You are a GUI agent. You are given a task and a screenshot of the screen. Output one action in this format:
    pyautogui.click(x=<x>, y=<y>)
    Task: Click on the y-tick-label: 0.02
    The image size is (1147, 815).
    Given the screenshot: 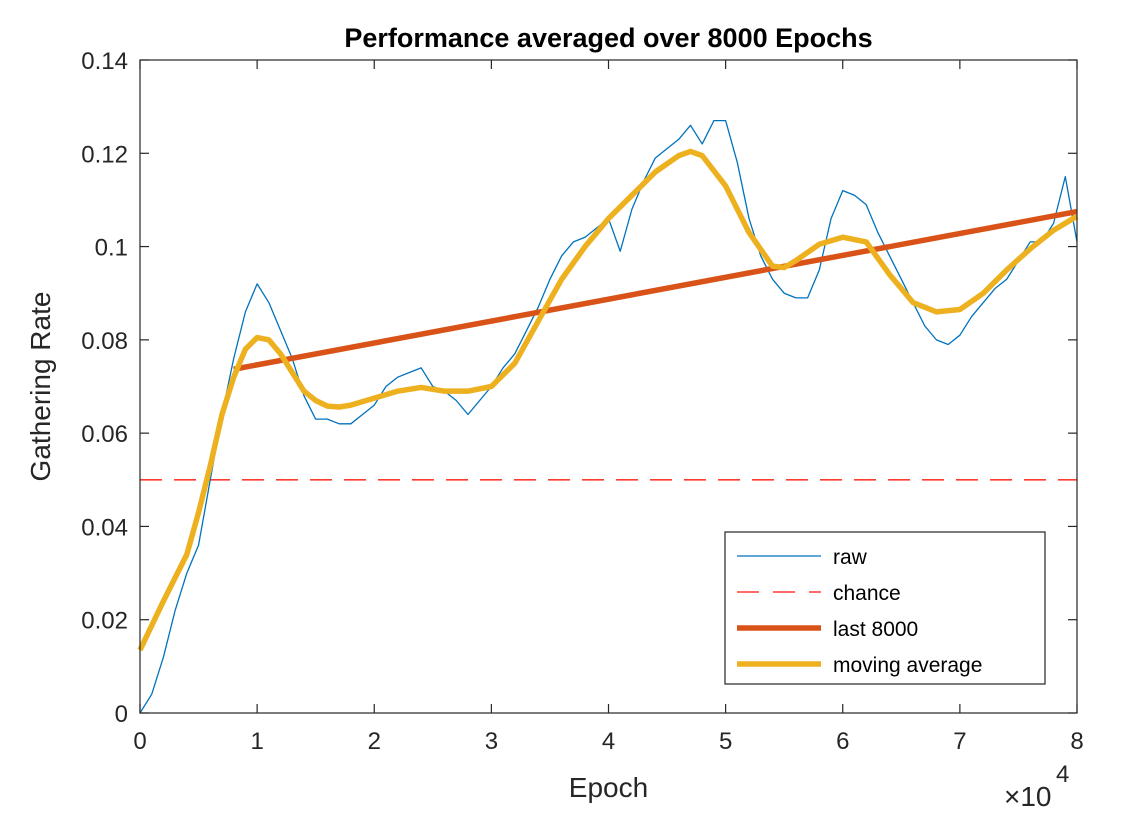 What is the action you would take?
    pyautogui.click(x=104, y=621)
    